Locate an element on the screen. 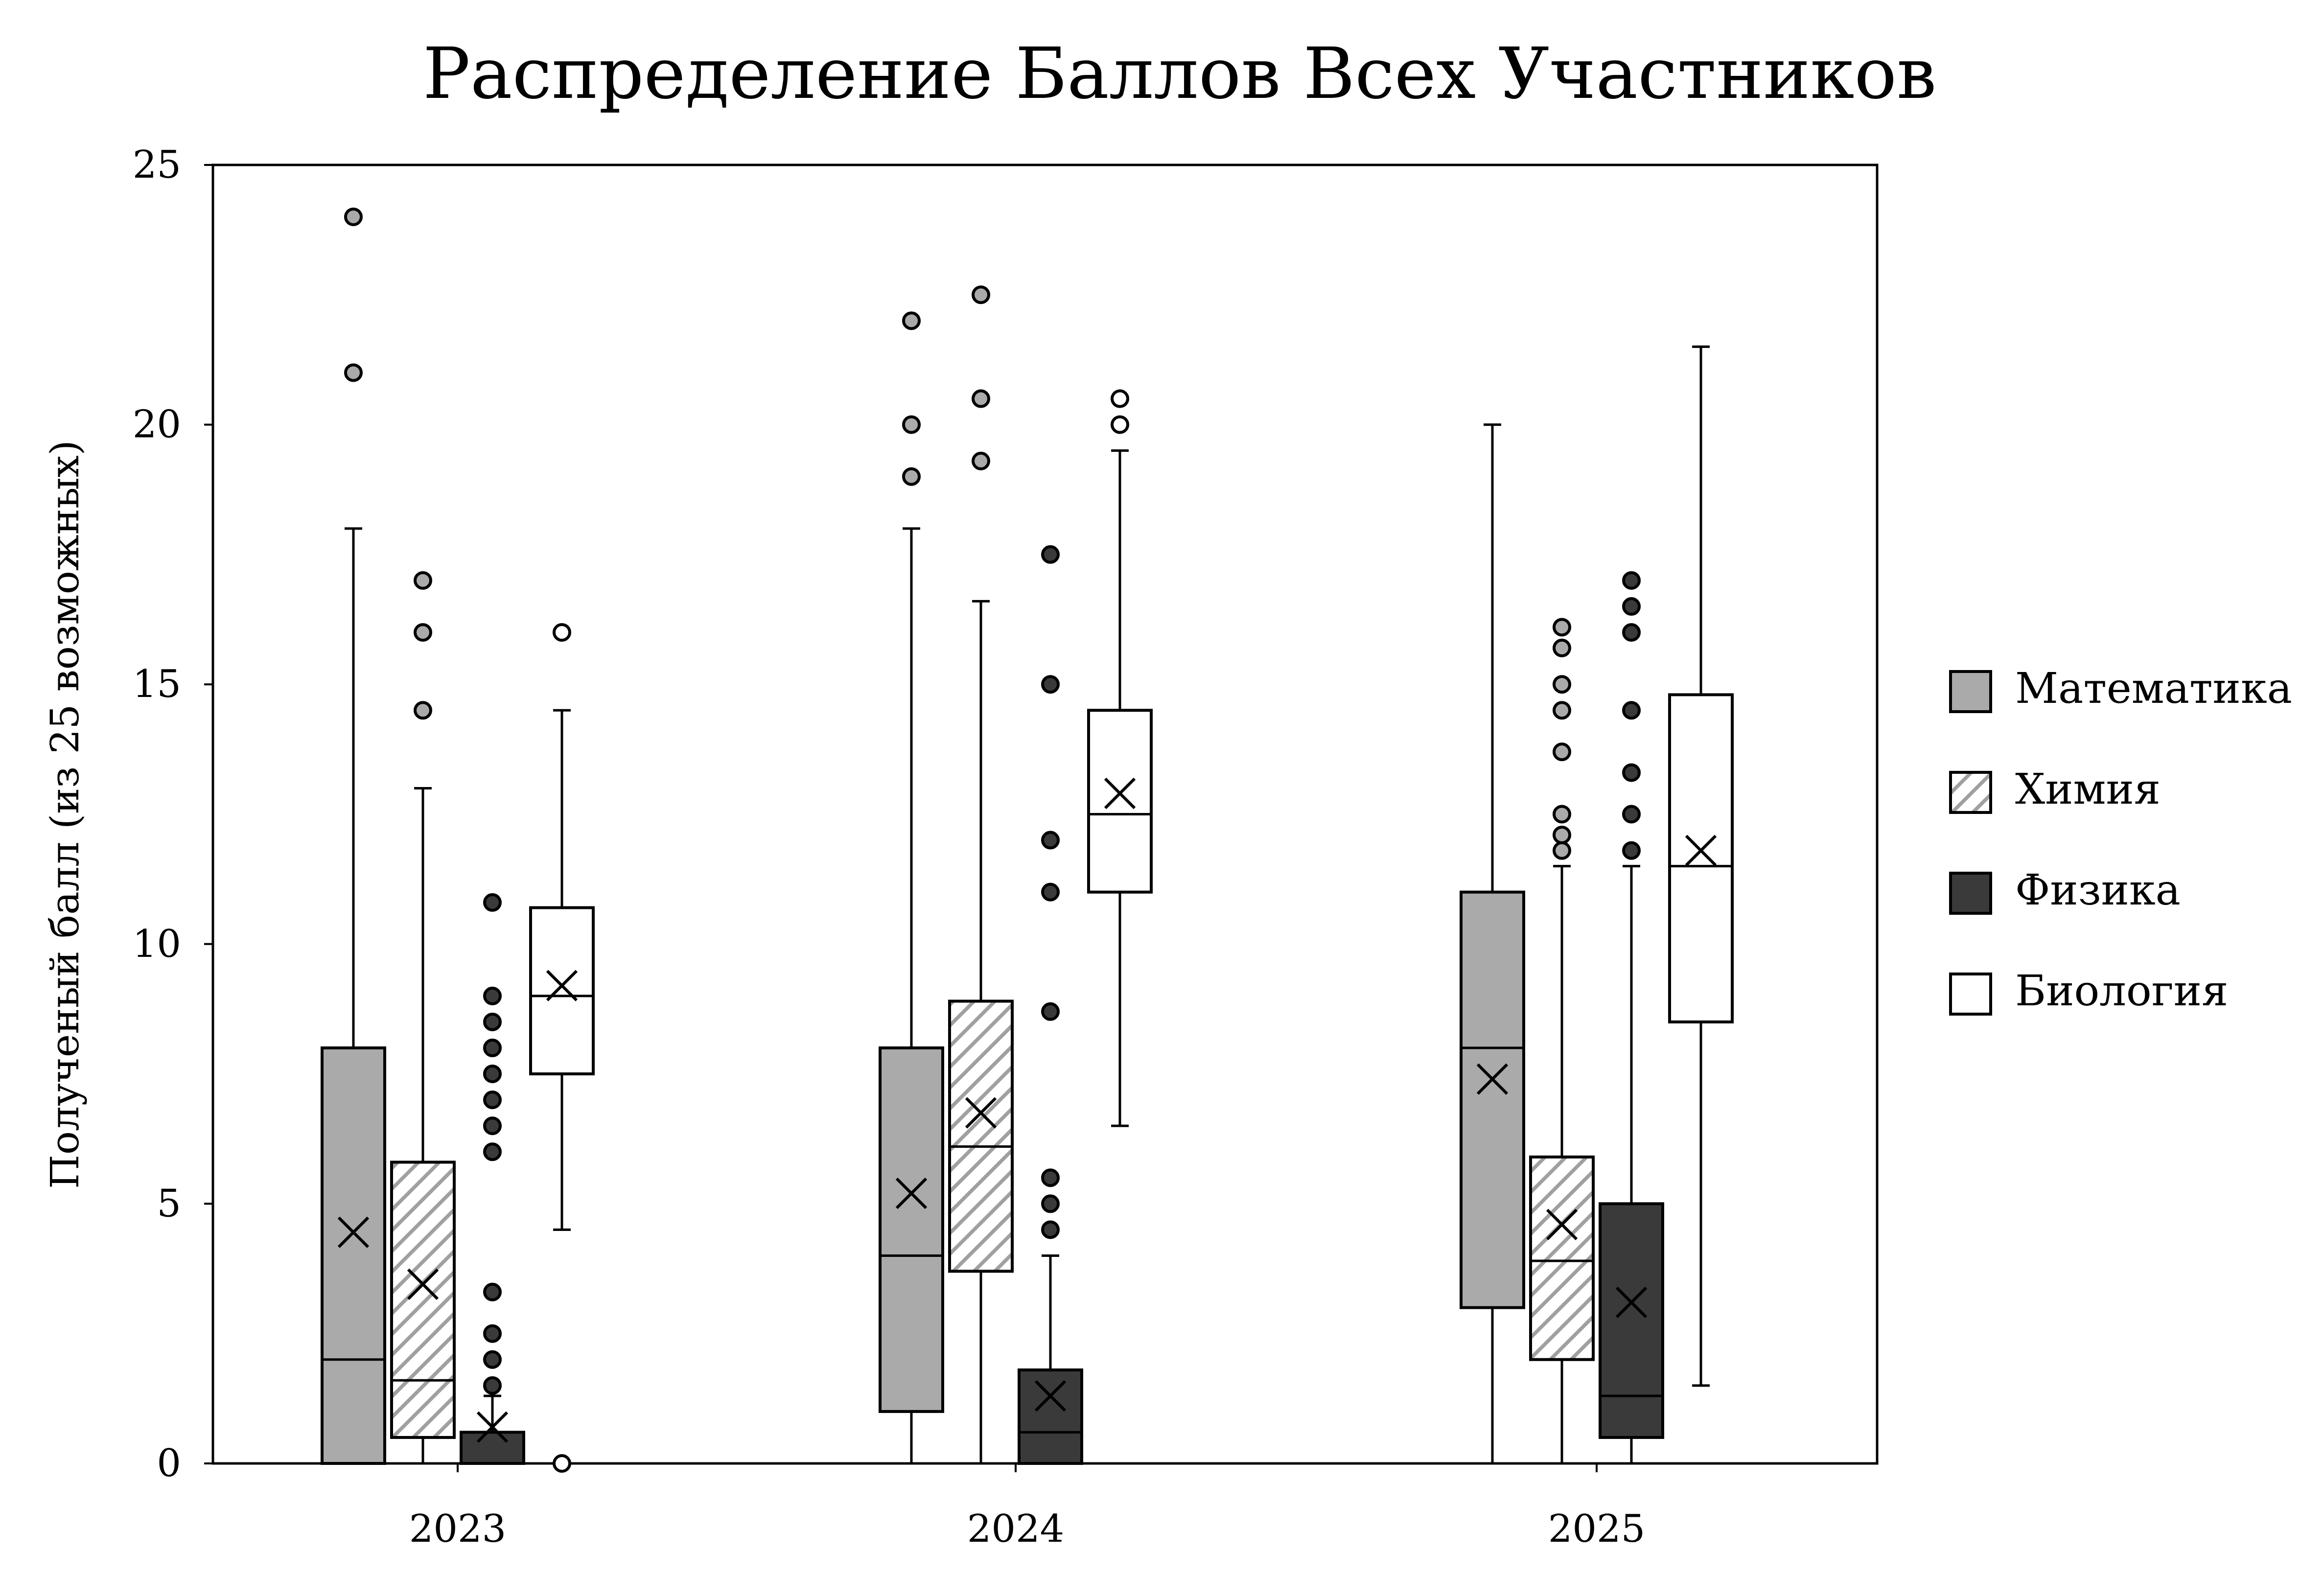  x-tick-label: 2025 is located at coordinates (1597, 1529).